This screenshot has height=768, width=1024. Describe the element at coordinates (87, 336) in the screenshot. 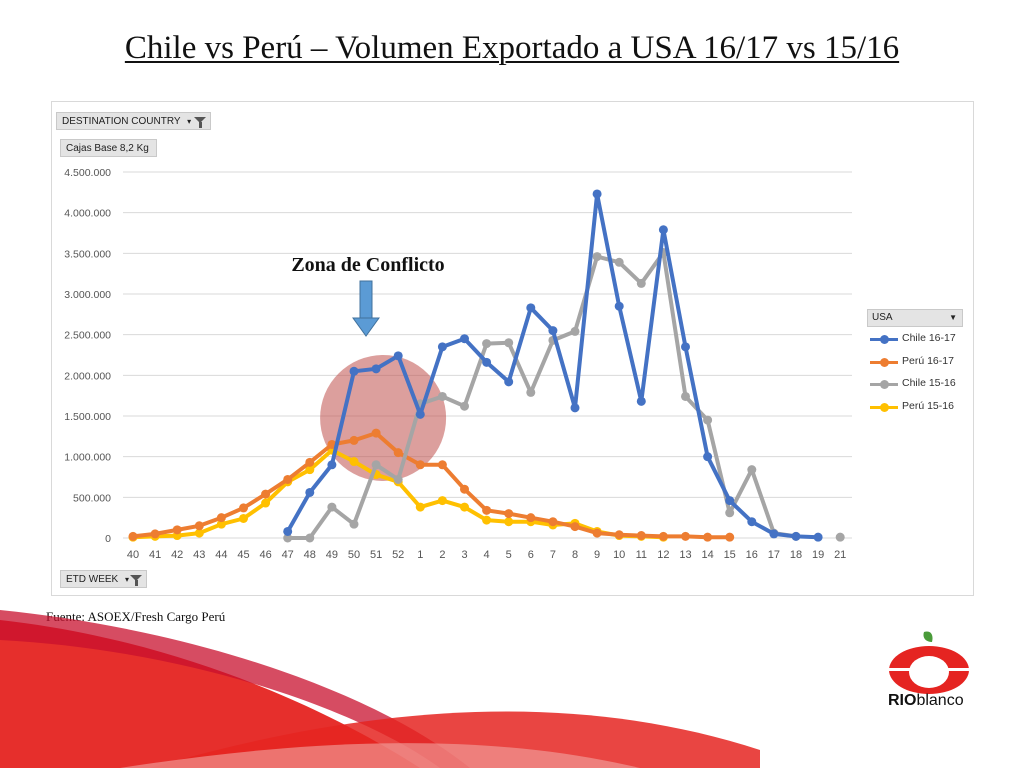

I see `y-tick-label: 2.500.000` at that location.